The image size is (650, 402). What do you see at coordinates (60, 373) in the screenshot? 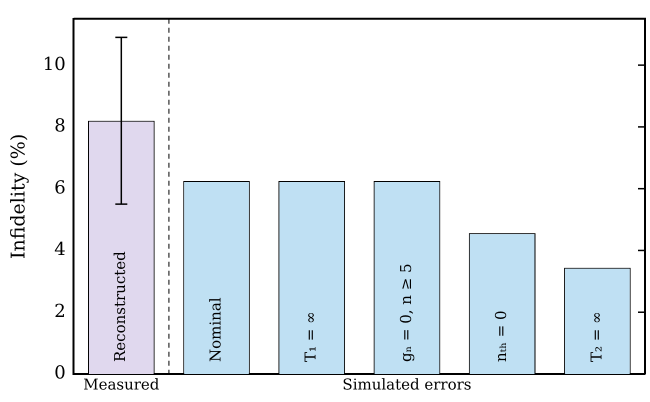
I see `y-tick-label: 0` at bounding box center [60, 373].